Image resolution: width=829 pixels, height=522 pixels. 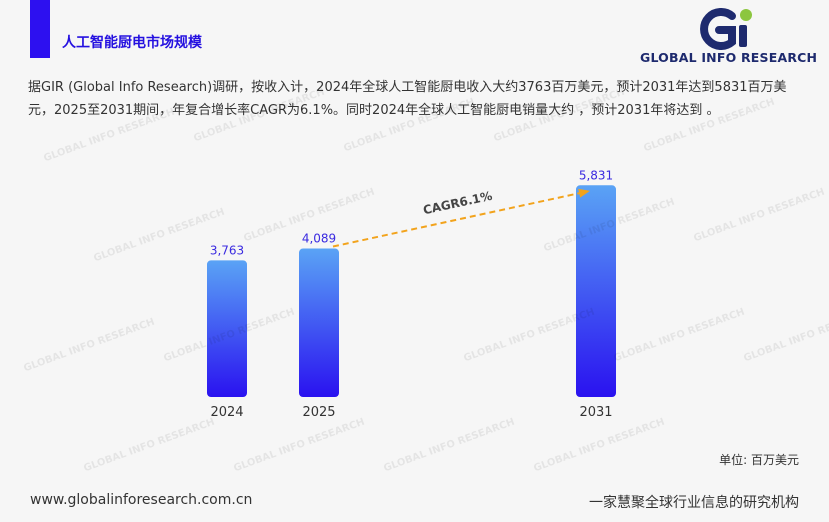 I want to click on footer-url: www.globalinforesearch.com.cn, so click(x=141, y=500).